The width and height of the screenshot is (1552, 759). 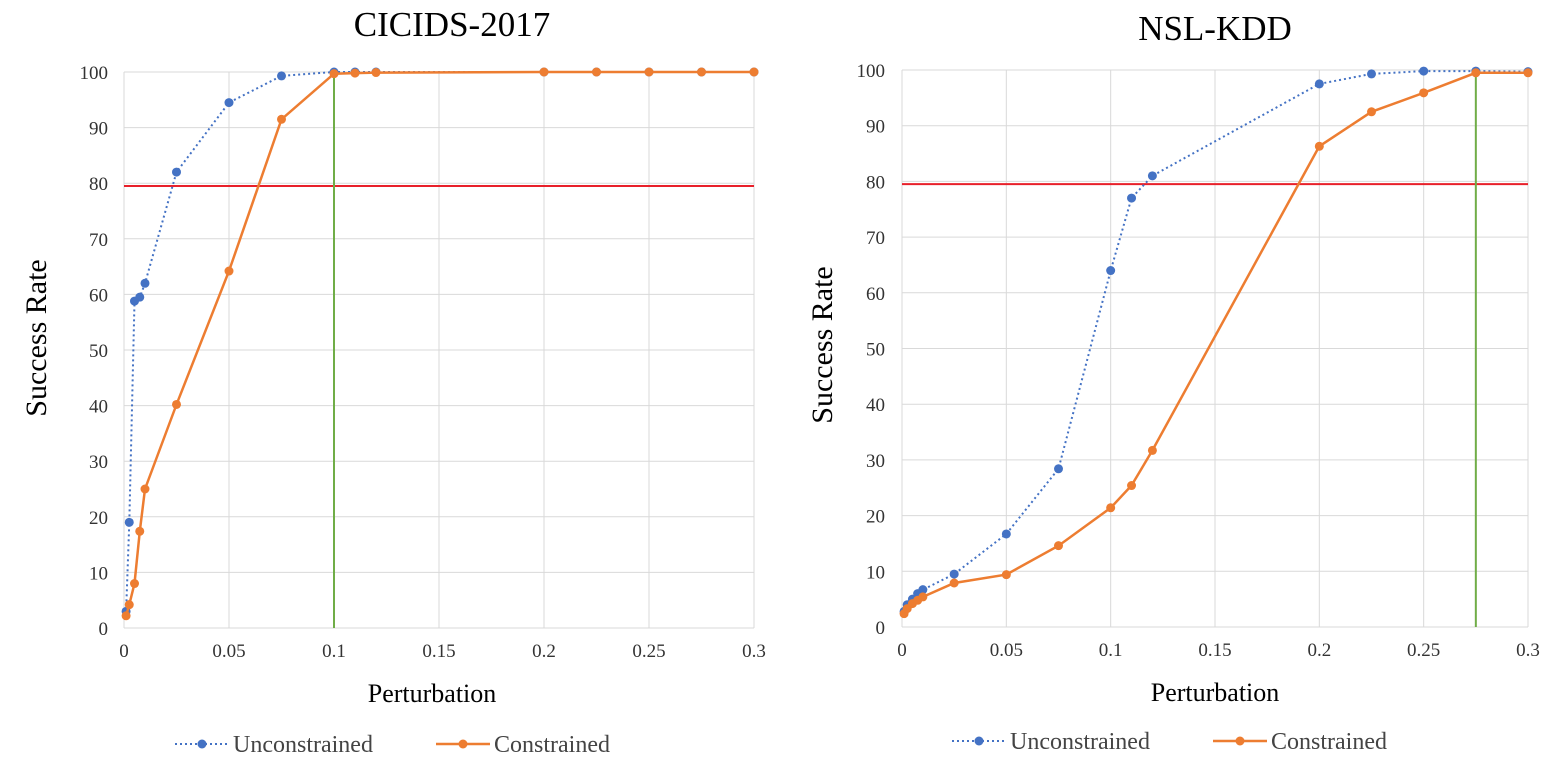 I want to click on chart-title: CICIDS-2017, so click(x=452, y=24).